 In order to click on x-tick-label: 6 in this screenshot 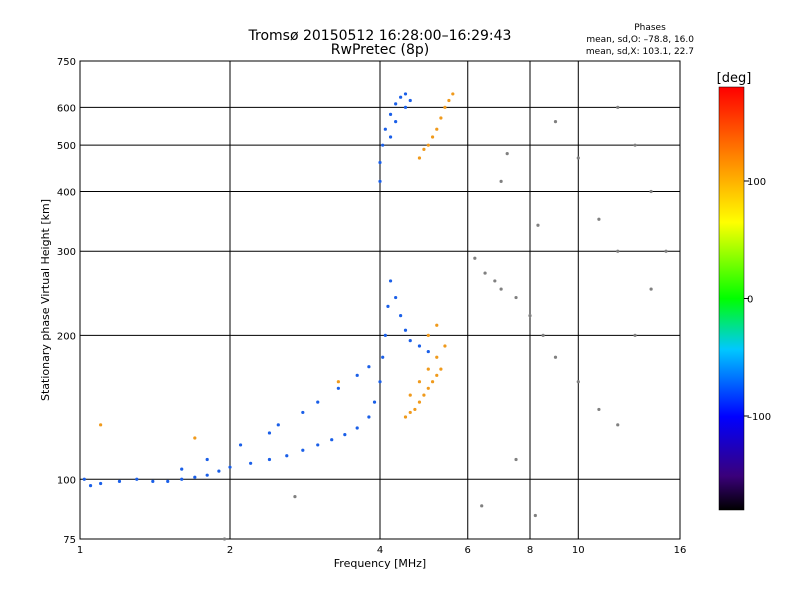, I will do `click(468, 550)`.